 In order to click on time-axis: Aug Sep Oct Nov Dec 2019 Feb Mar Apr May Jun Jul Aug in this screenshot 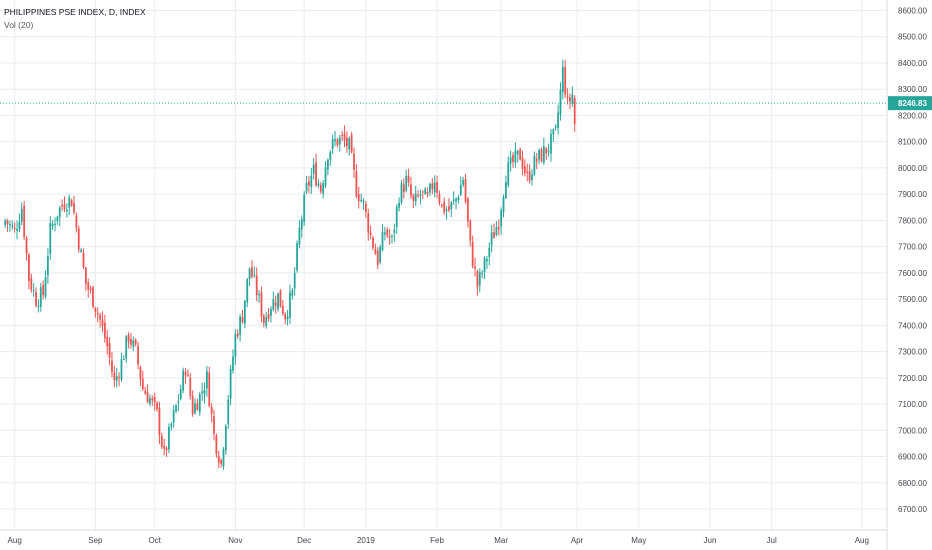, I will do `click(438, 540)`.